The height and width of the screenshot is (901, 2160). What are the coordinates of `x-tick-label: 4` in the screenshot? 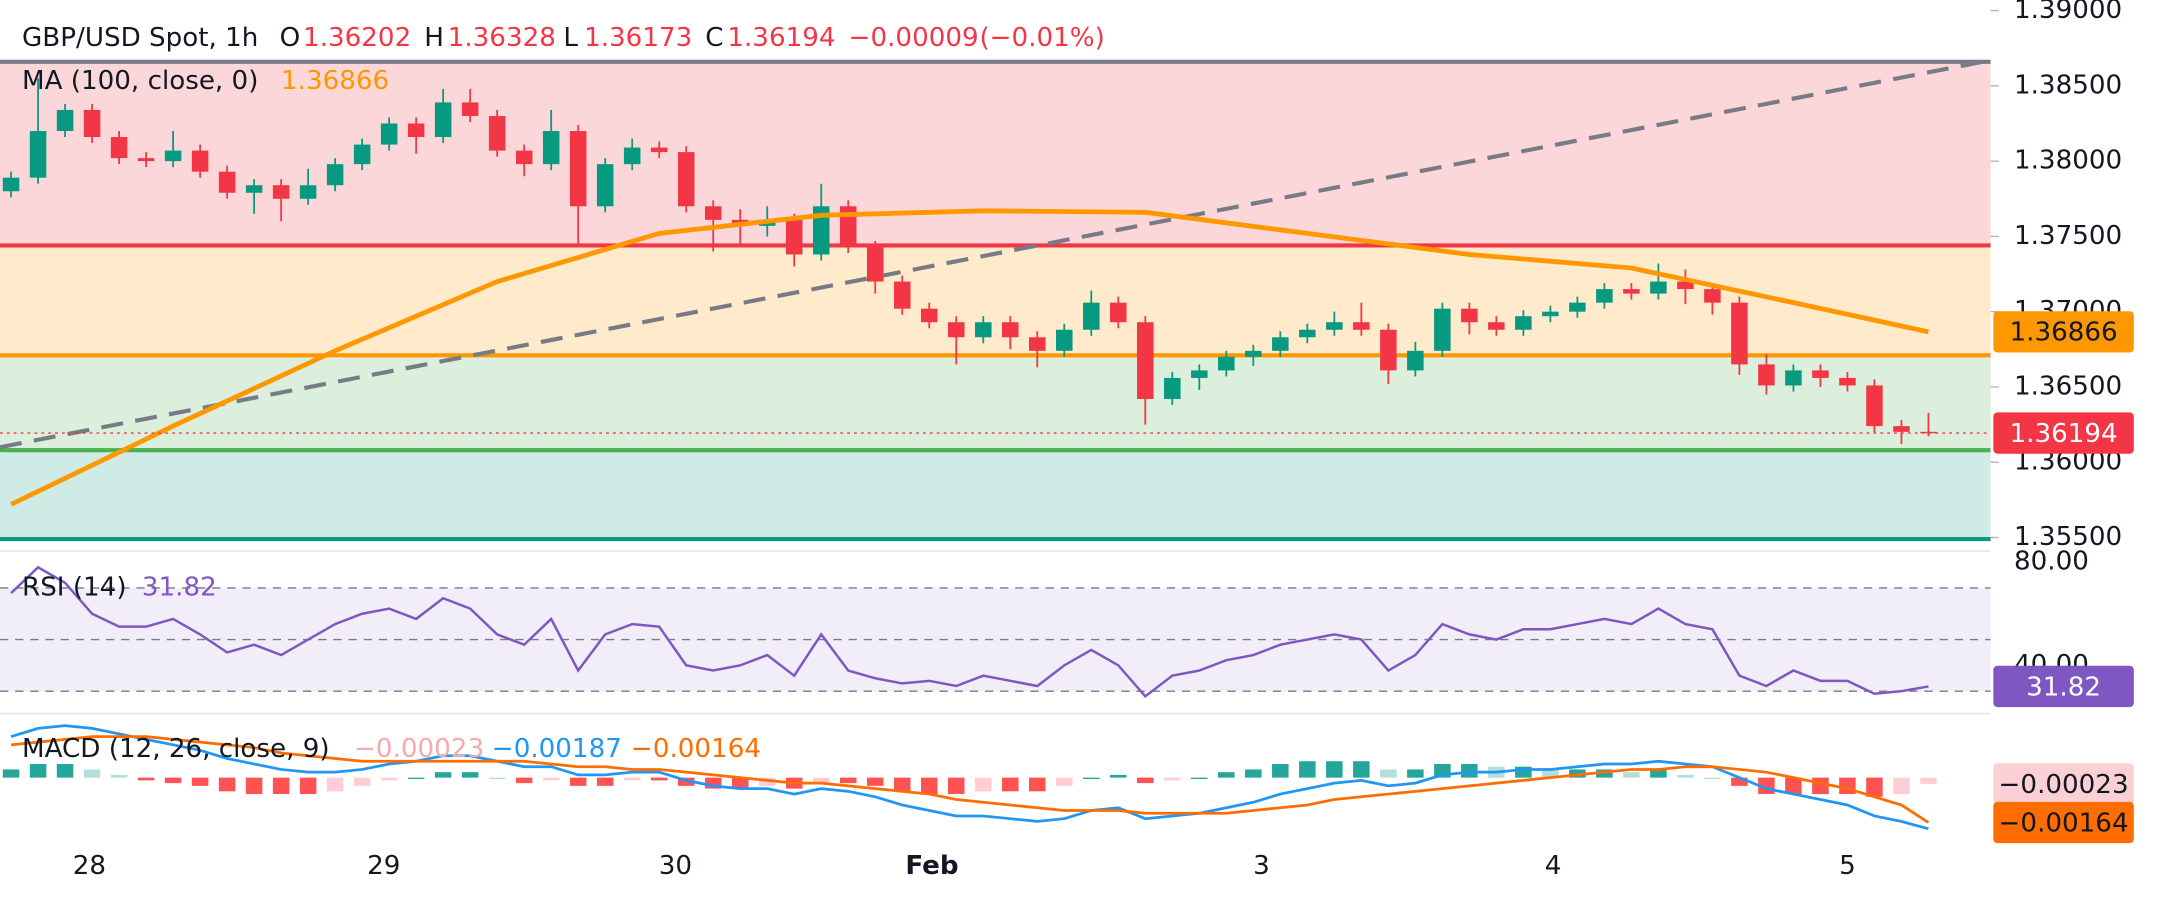 It's located at (1553, 866).